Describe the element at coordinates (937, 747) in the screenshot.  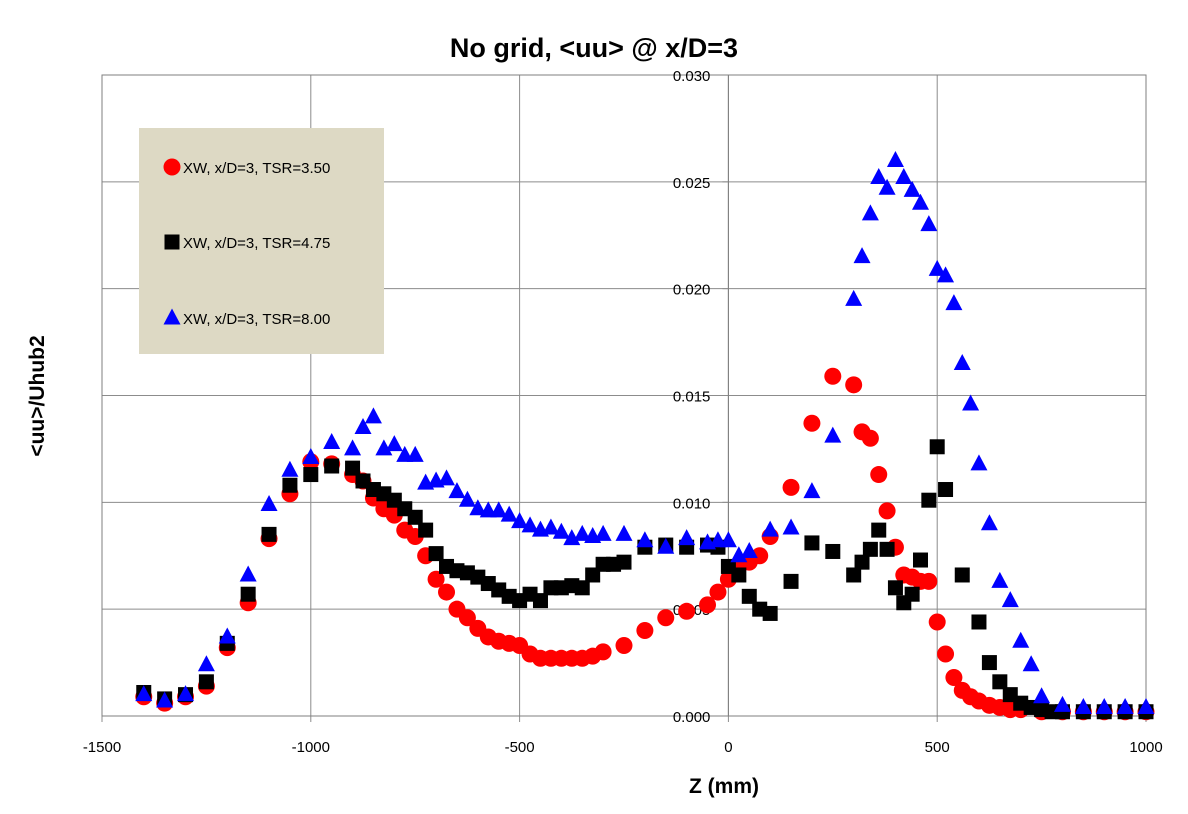
I see `x-tick-label: 500` at that location.